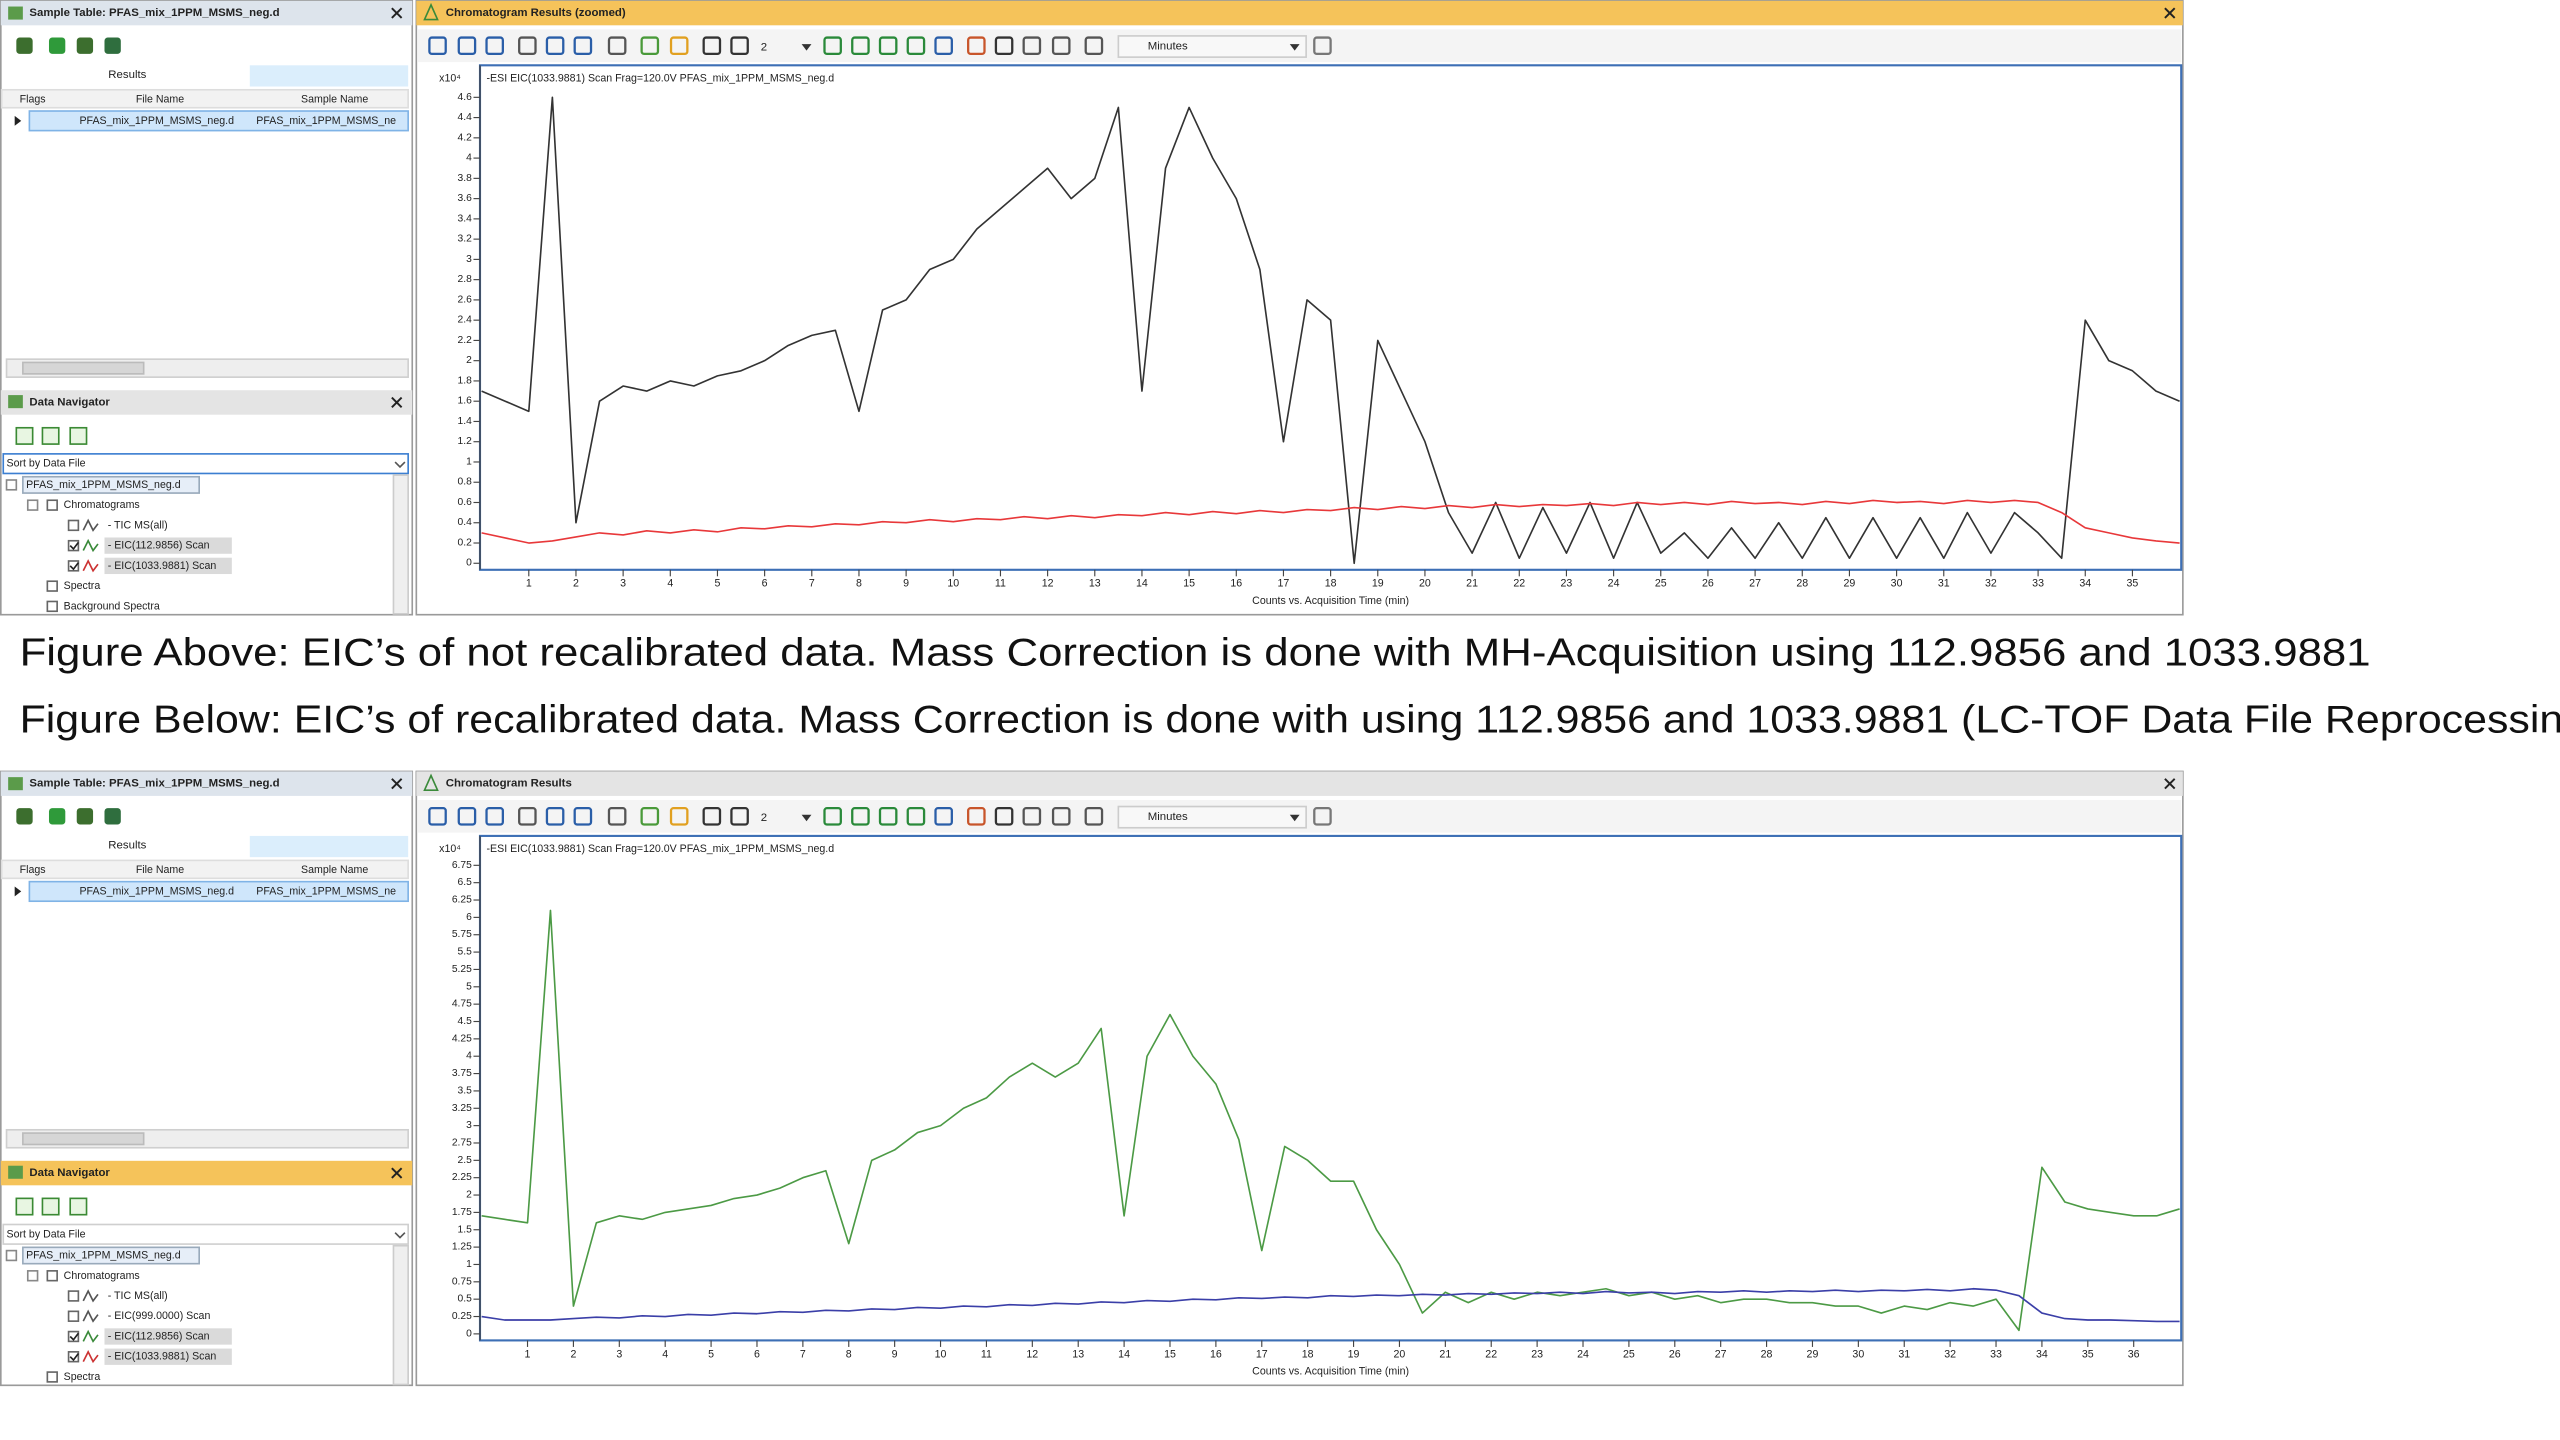  Describe the element at coordinates (138, 525) in the screenshot. I see `tree-item: - TIC MS(all)` at that location.